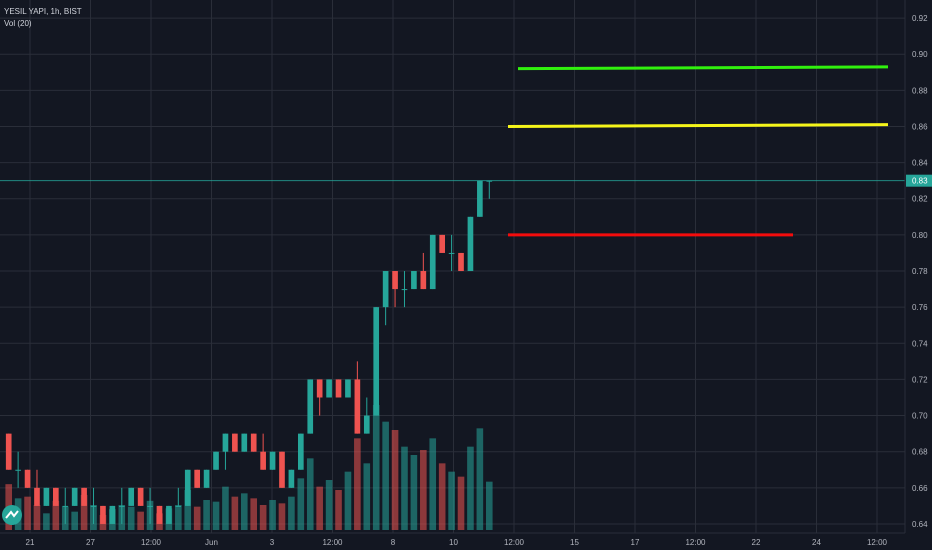  What do you see at coordinates (90, 542) in the screenshot?
I see `time-tick-label: 27` at bounding box center [90, 542].